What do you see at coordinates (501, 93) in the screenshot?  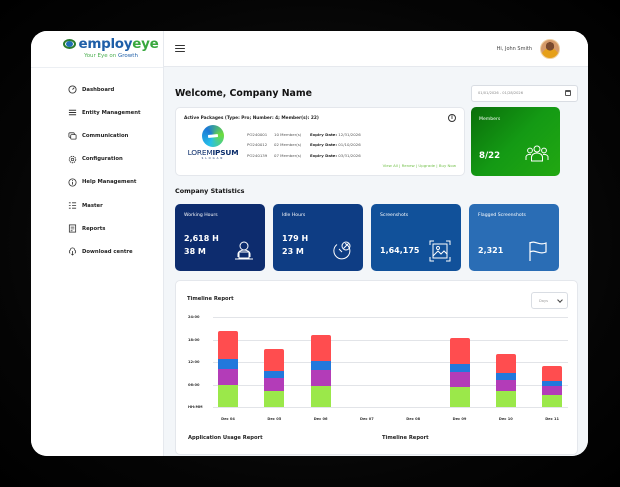 I see `date-range-value: 01/01/2026 - 01/28/2026` at bounding box center [501, 93].